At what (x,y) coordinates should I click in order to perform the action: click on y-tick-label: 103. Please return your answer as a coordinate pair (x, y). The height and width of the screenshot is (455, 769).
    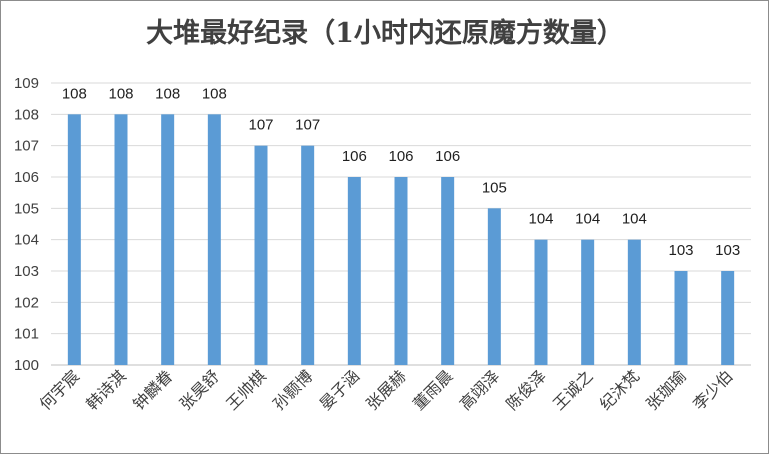
    Looking at the image, I should click on (26, 271).